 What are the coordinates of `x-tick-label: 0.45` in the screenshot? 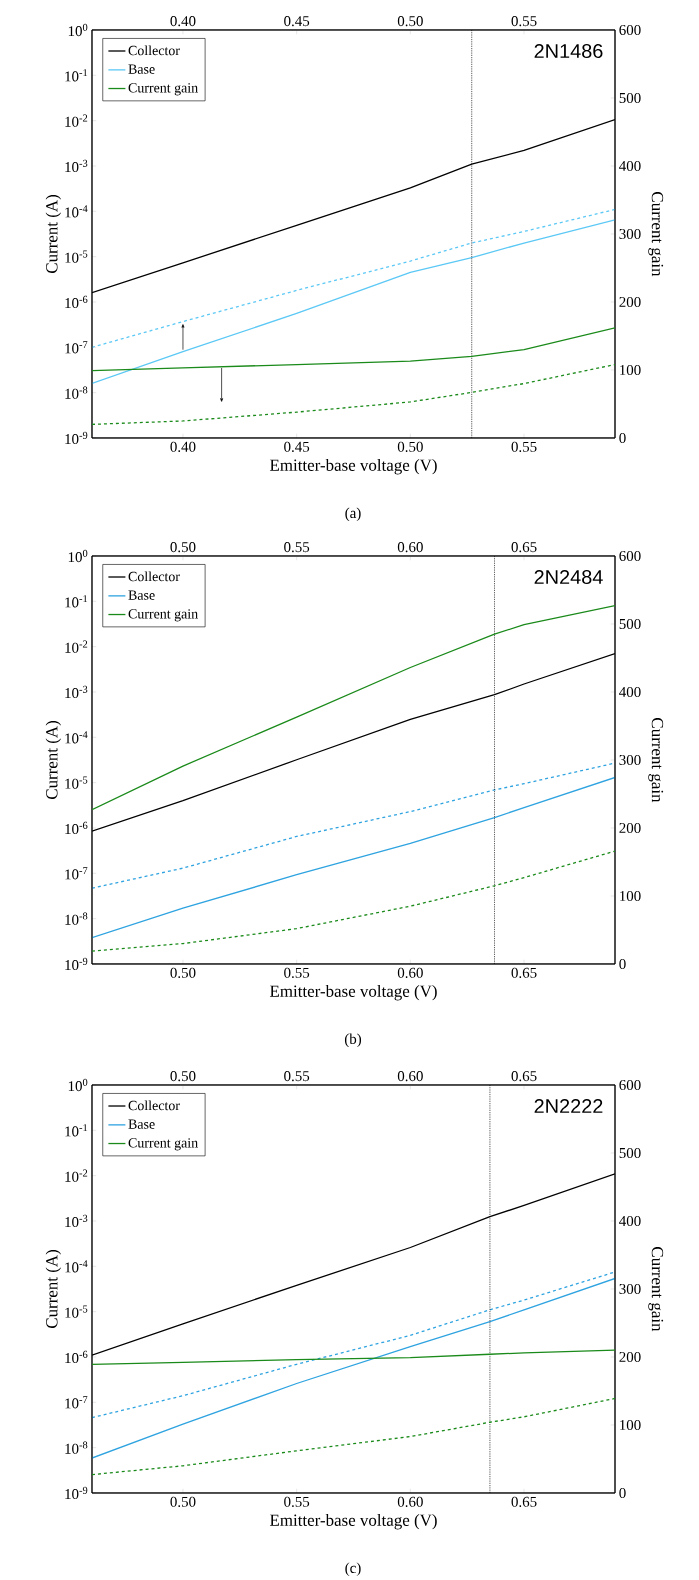 It's located at (297, 446).